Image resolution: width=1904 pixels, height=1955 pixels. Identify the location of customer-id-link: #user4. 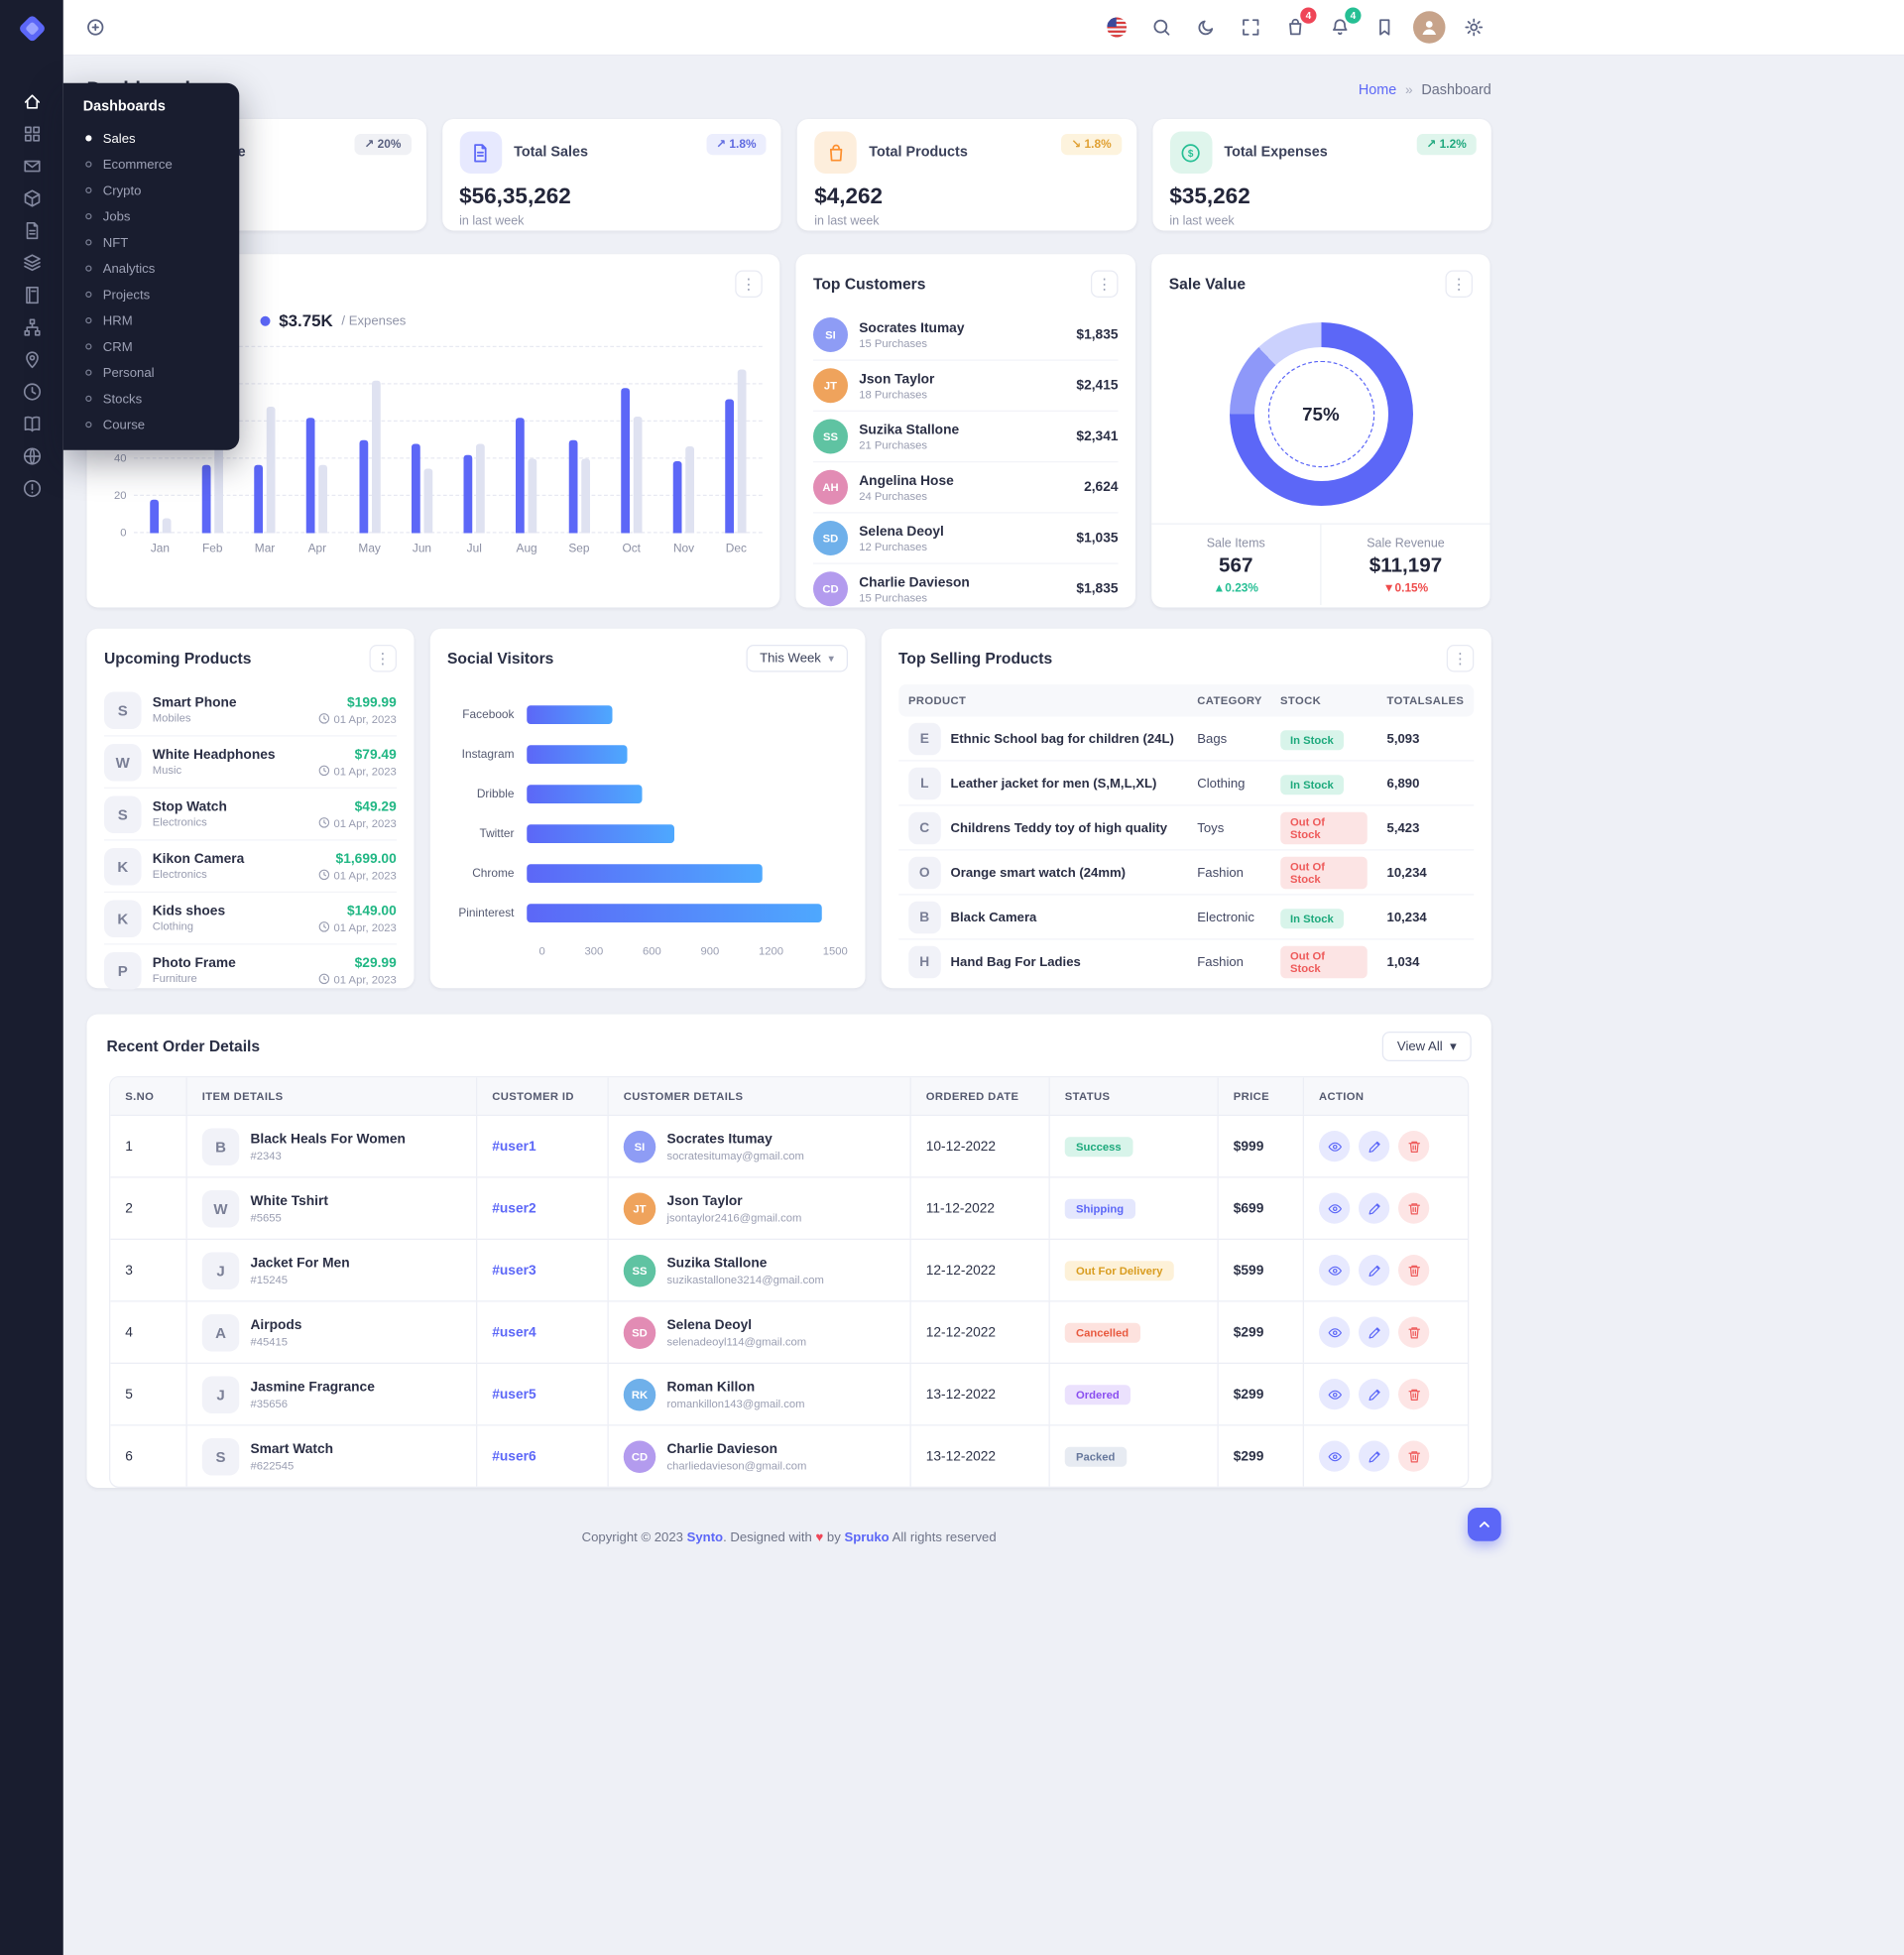
(543, 1332).